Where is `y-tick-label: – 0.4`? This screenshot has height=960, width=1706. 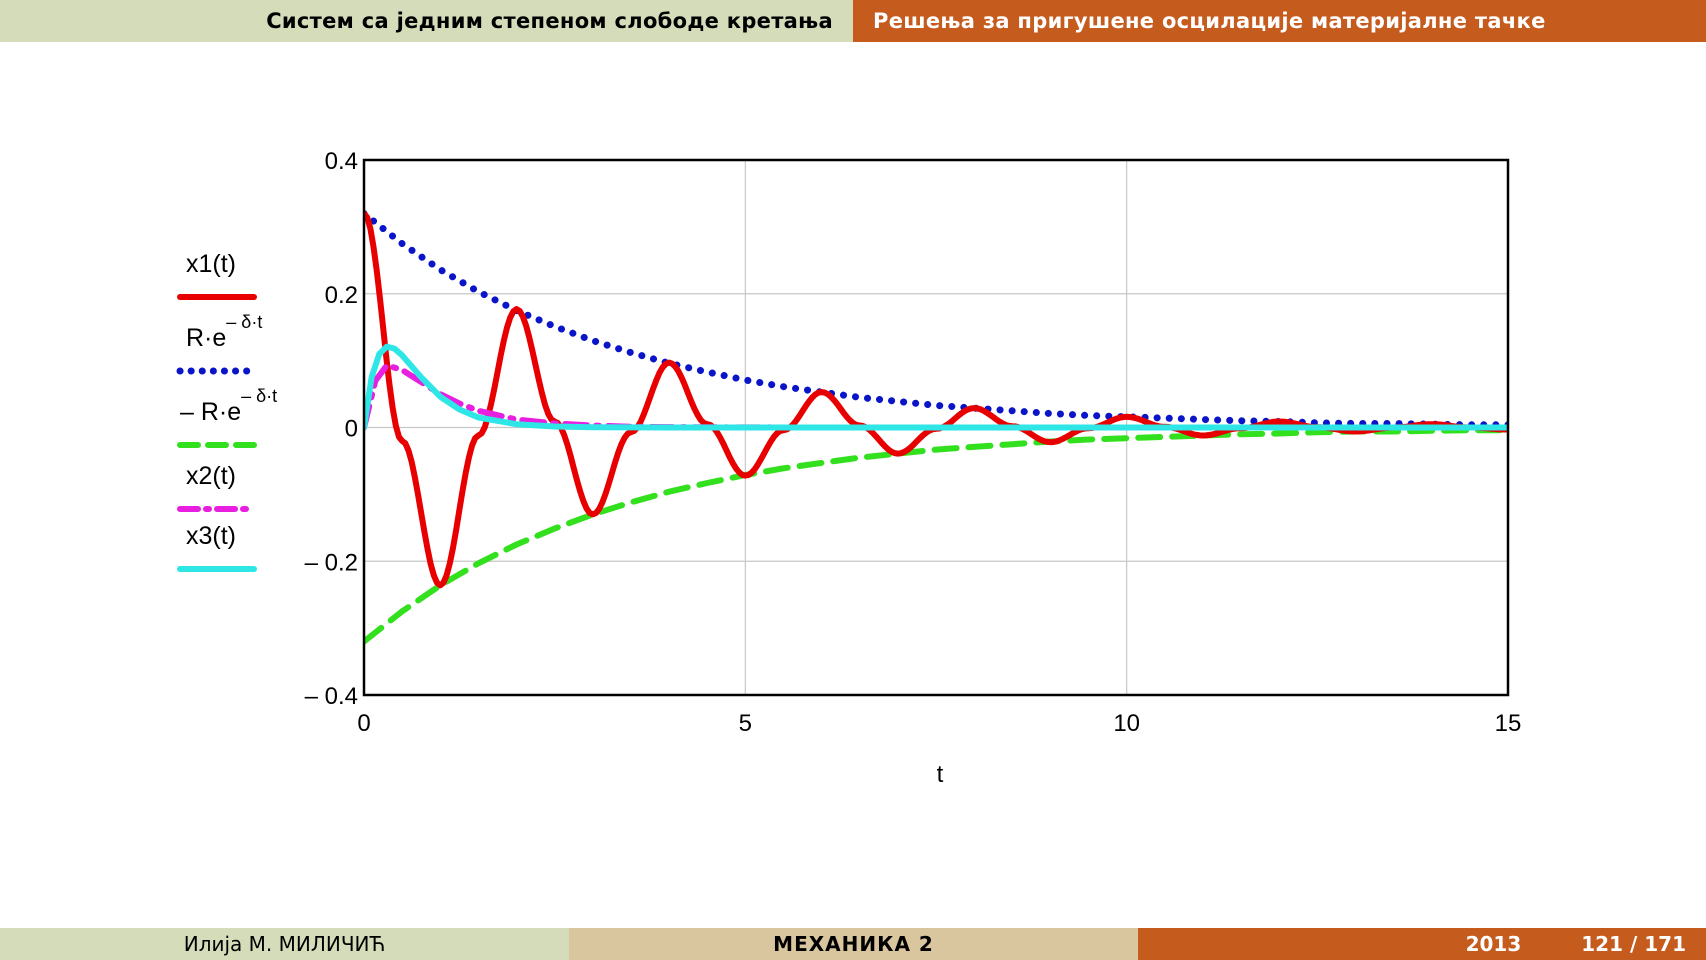 y-tick-label: – 0.4 is located at coordinates (331, 696).